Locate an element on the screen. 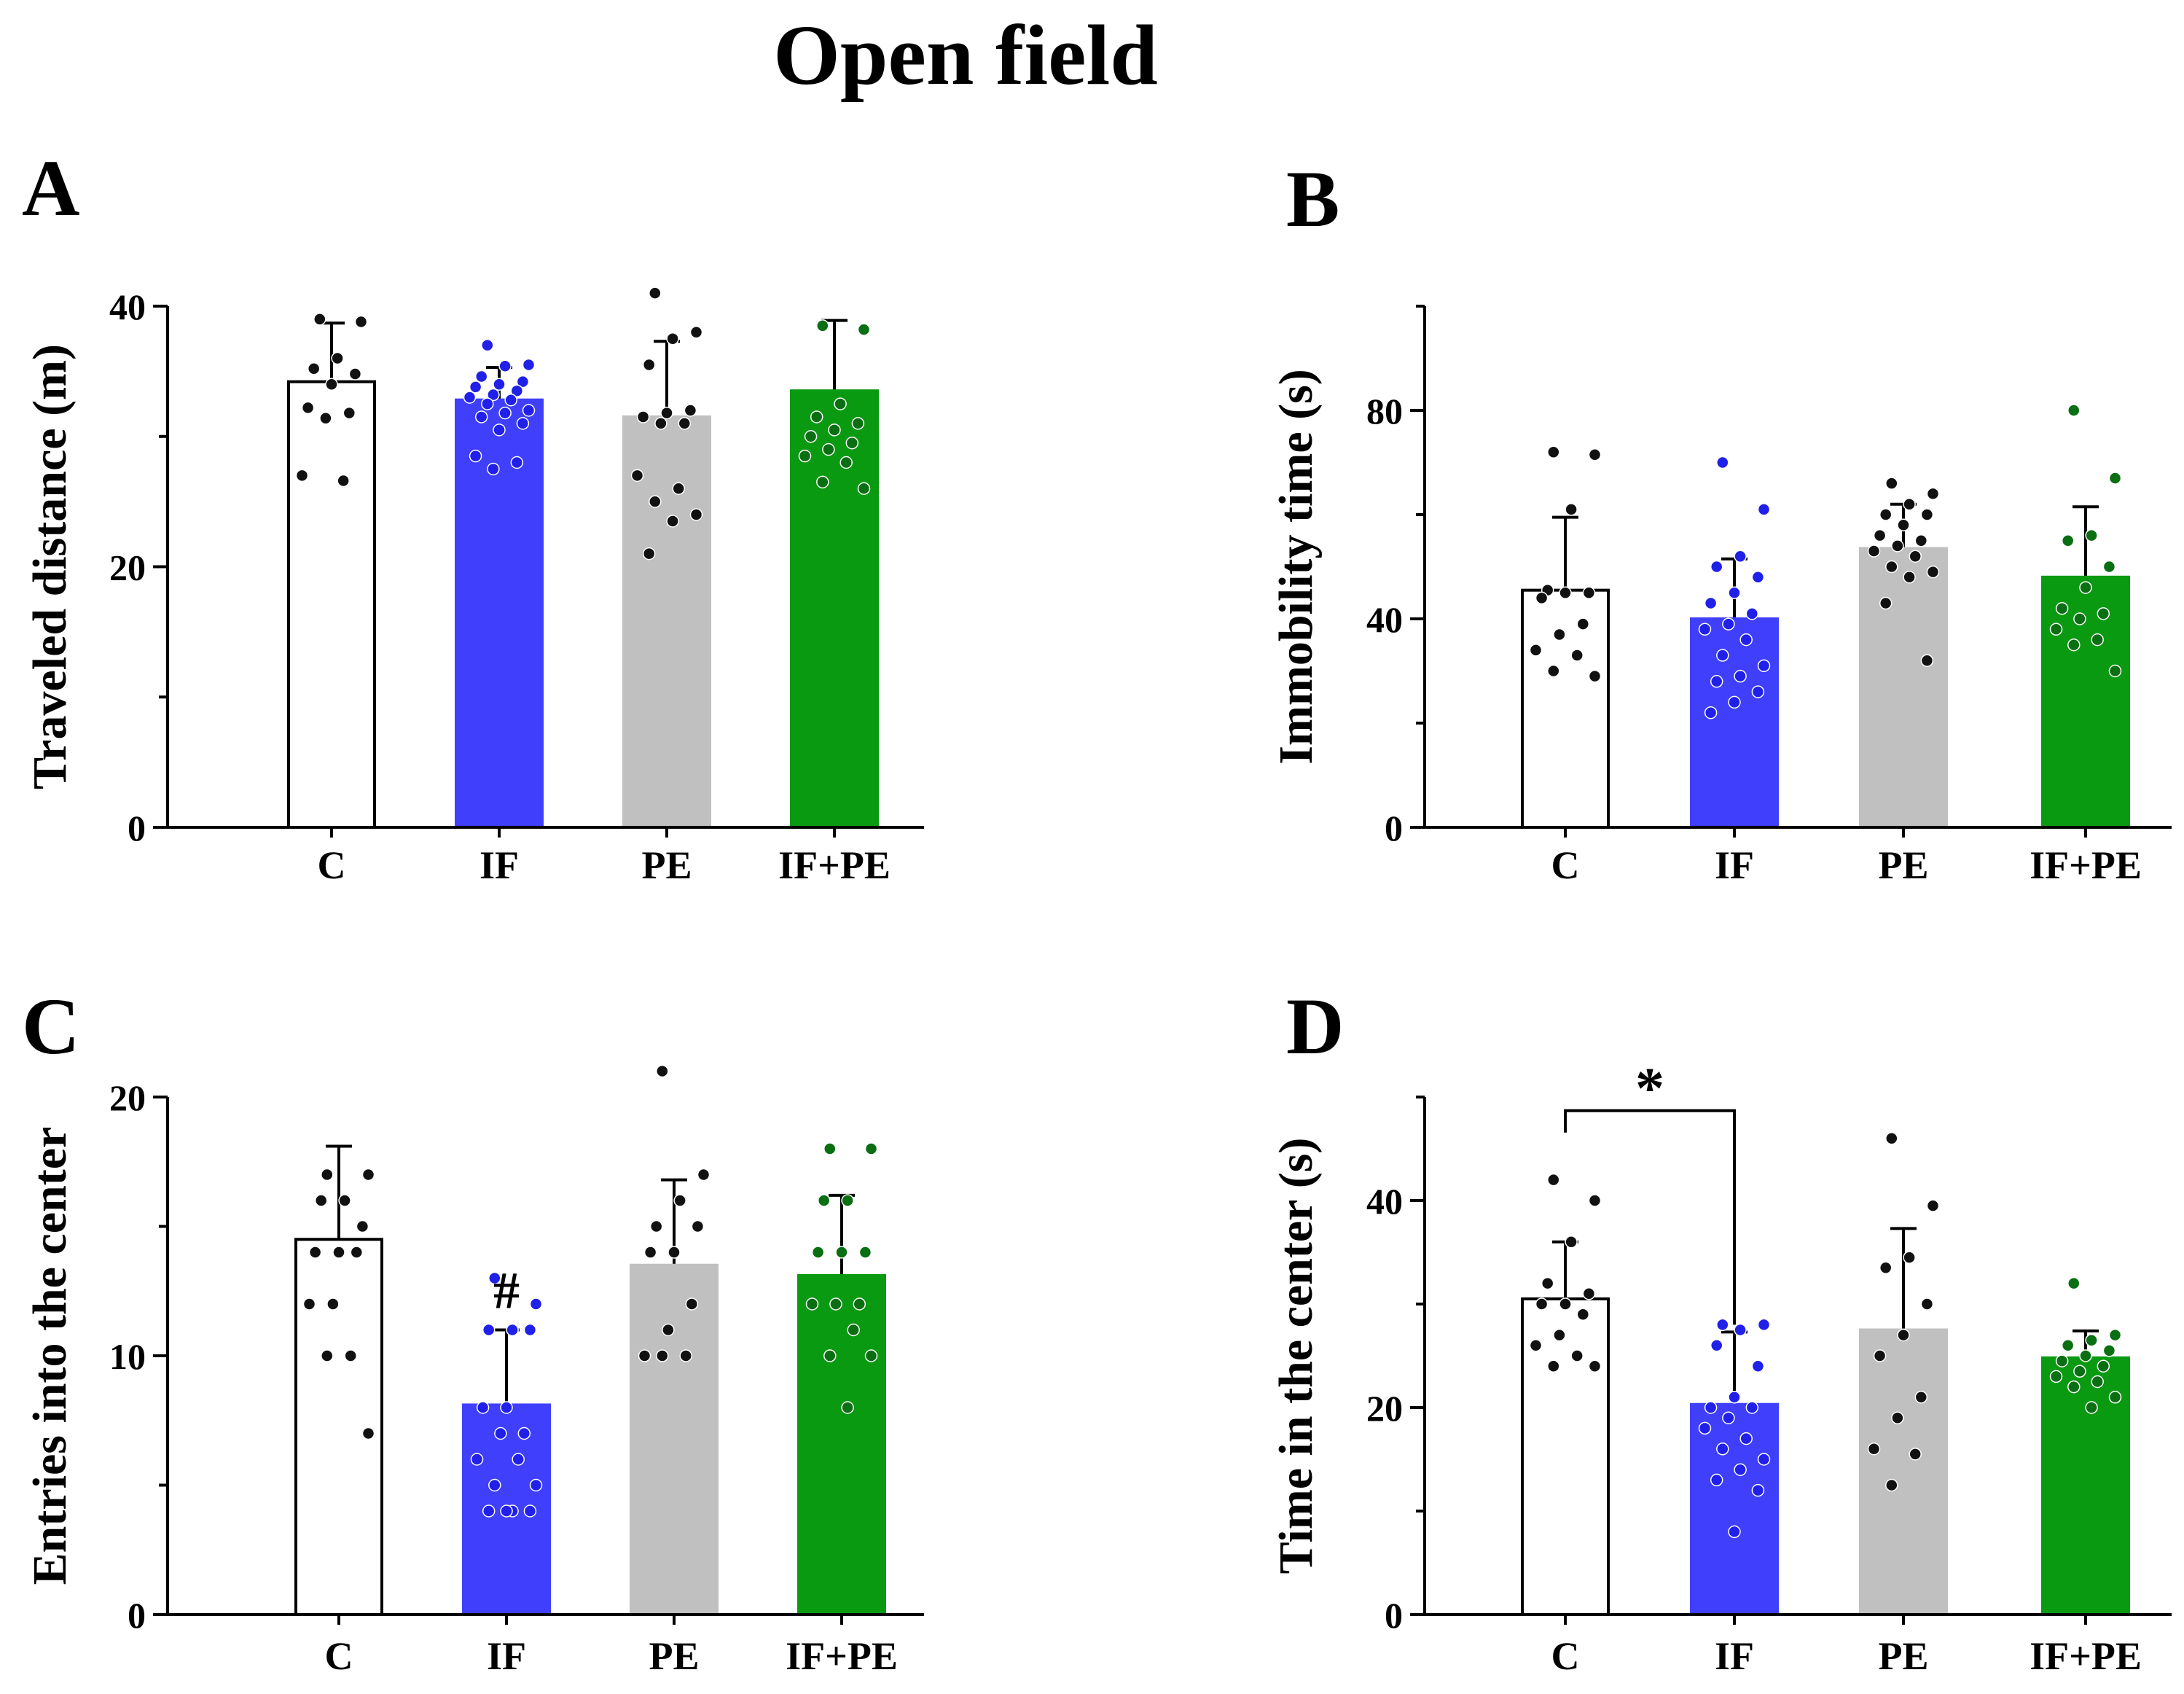 The height and width of the screenshot is (1694, 2184). panel-letter: D is located at coordinates (1315, 1026).